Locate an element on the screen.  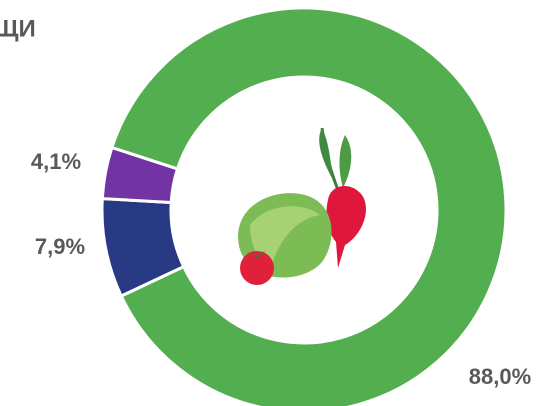
vegetable-icon is located at coordinates (302, 206).